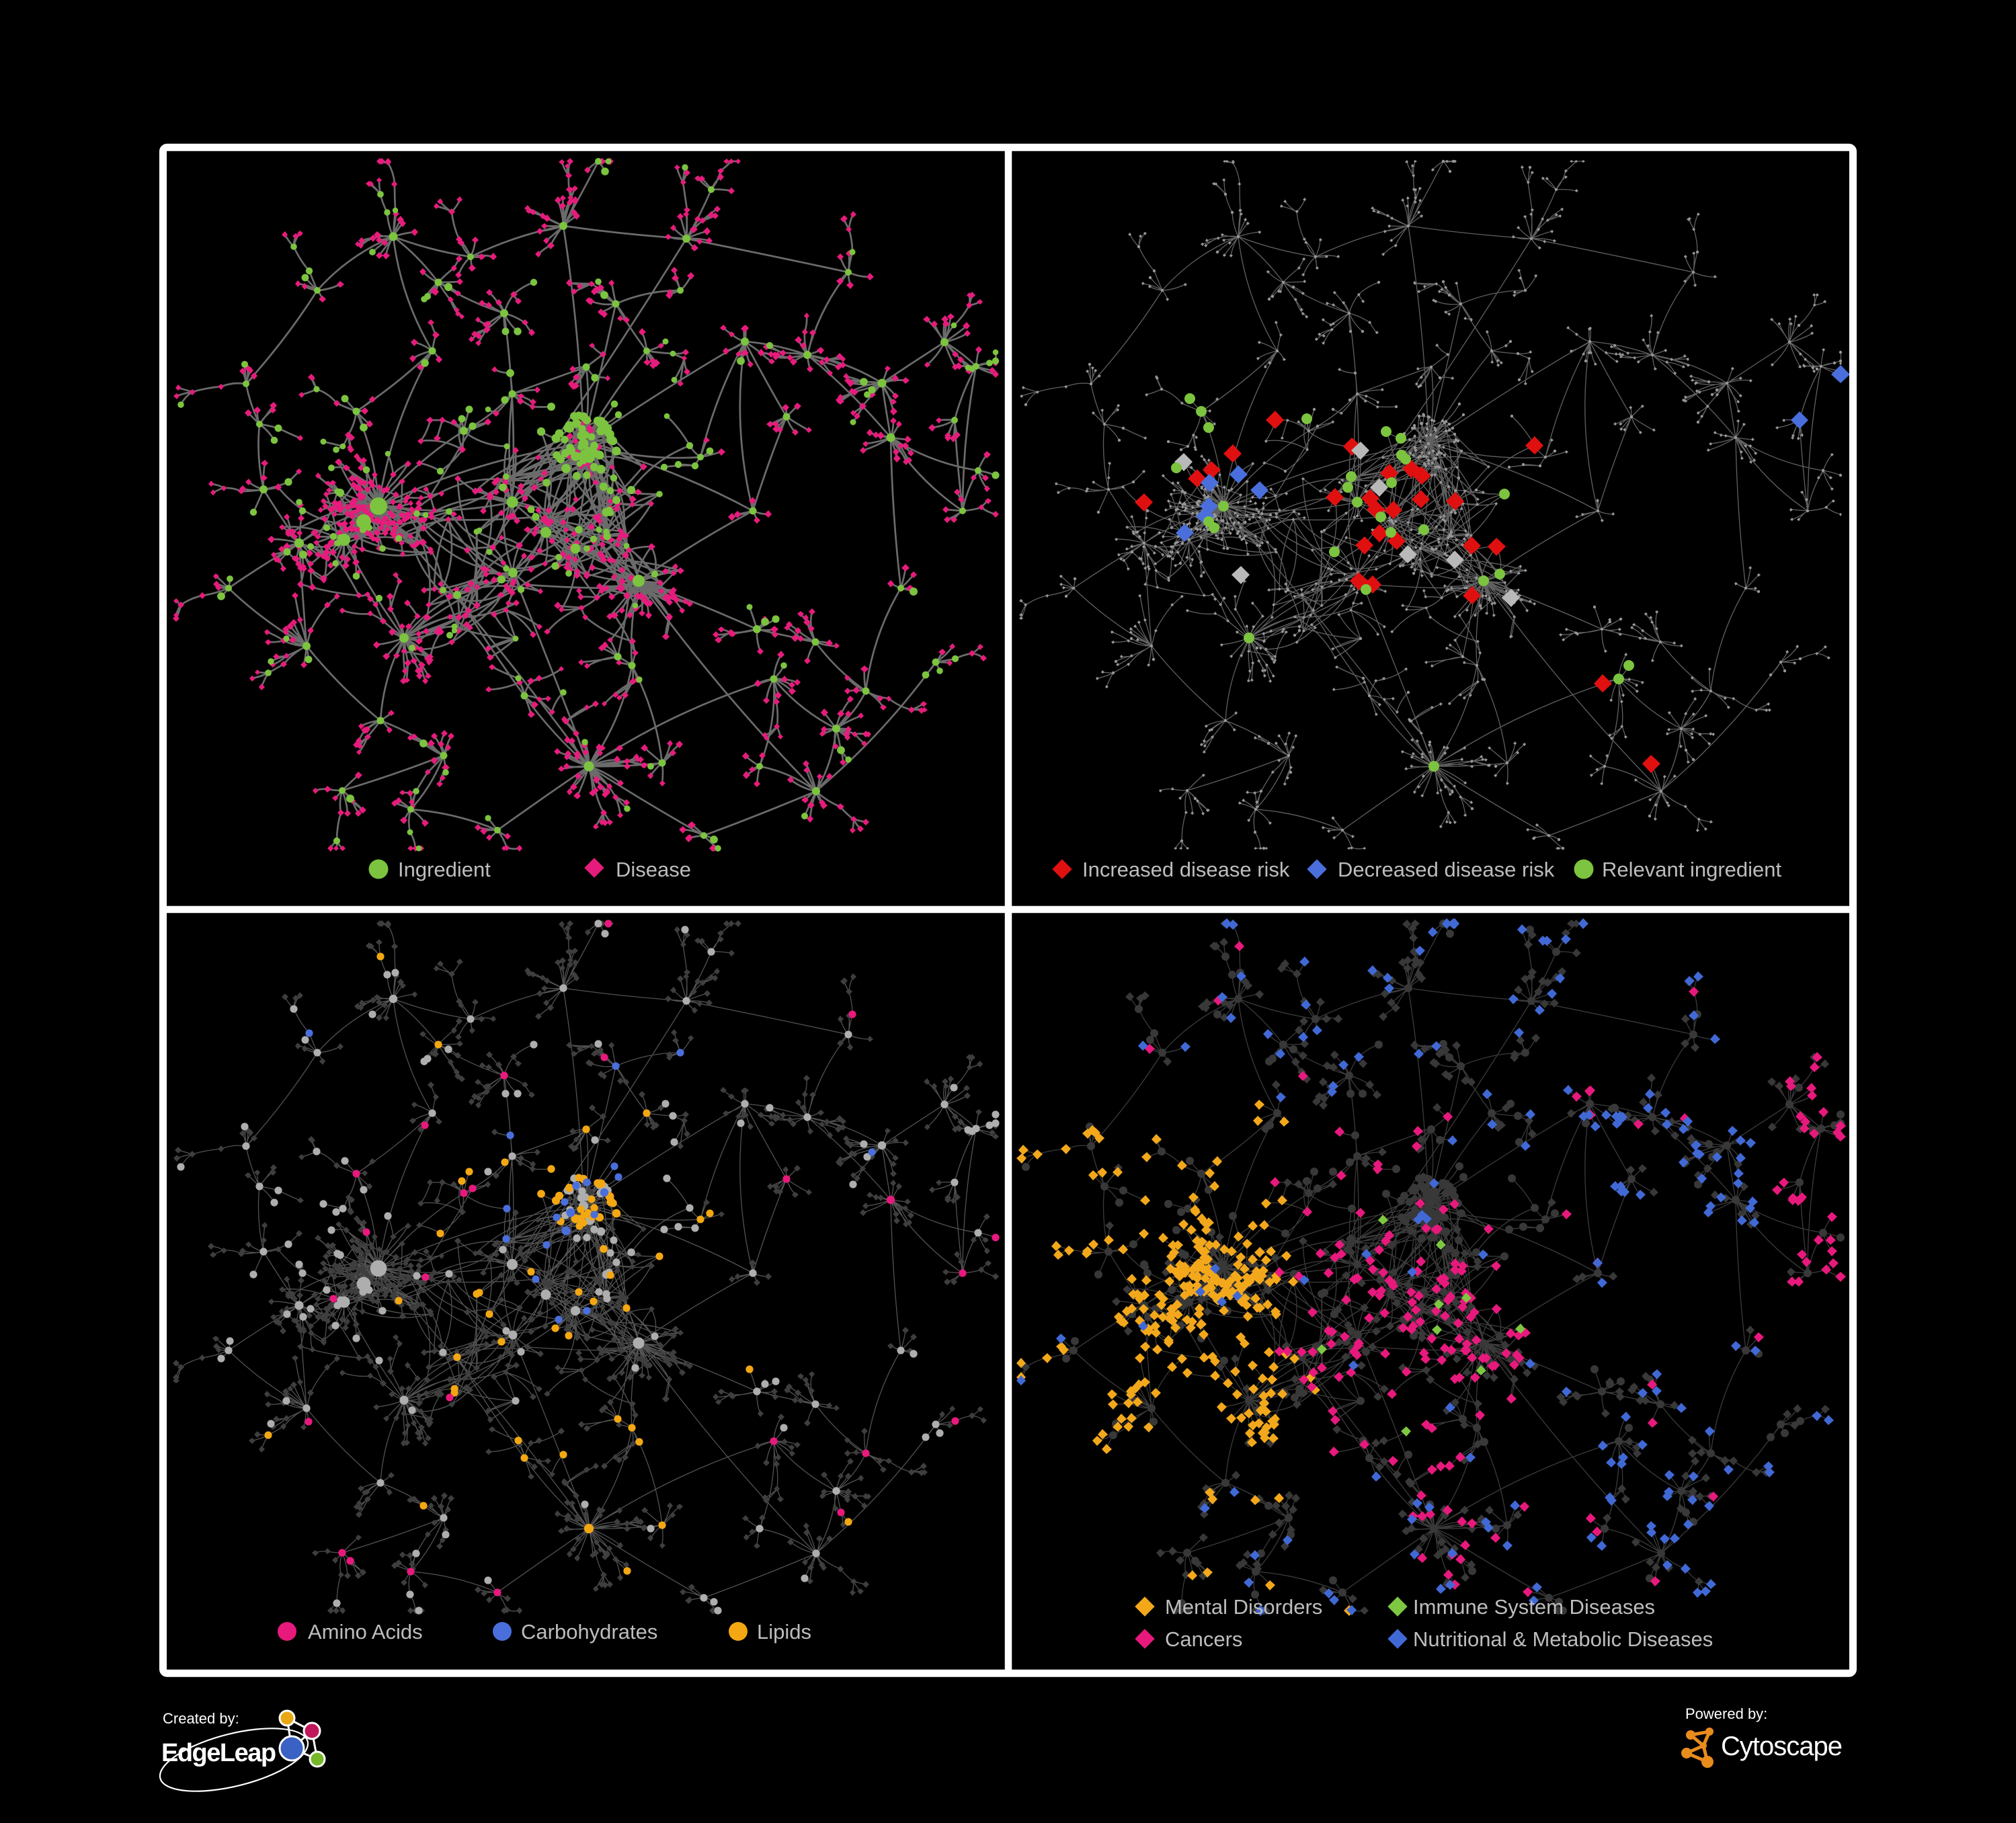 This screenshot has height=1823, width=2016. I want to click on svg-text: Amino Acids, so click(365, 1632).